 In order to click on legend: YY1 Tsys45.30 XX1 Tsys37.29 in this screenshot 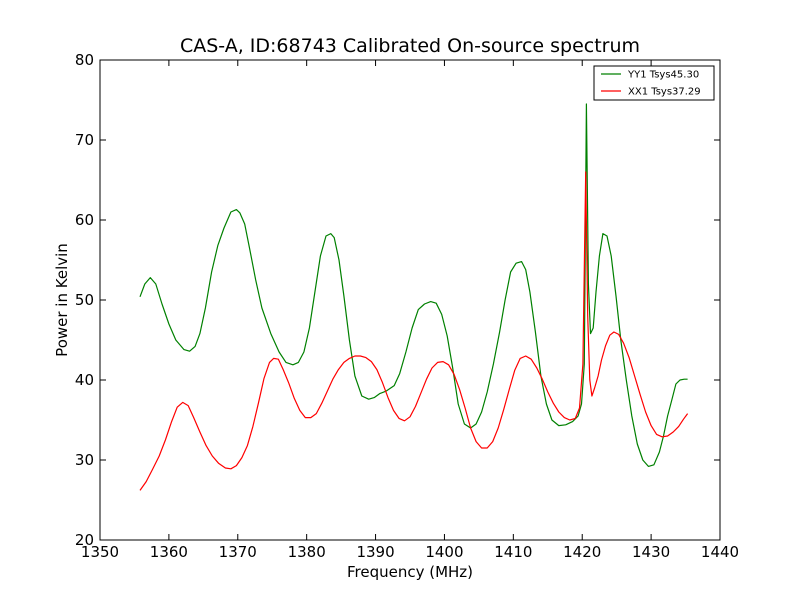, I will do `click(654, 83)`.